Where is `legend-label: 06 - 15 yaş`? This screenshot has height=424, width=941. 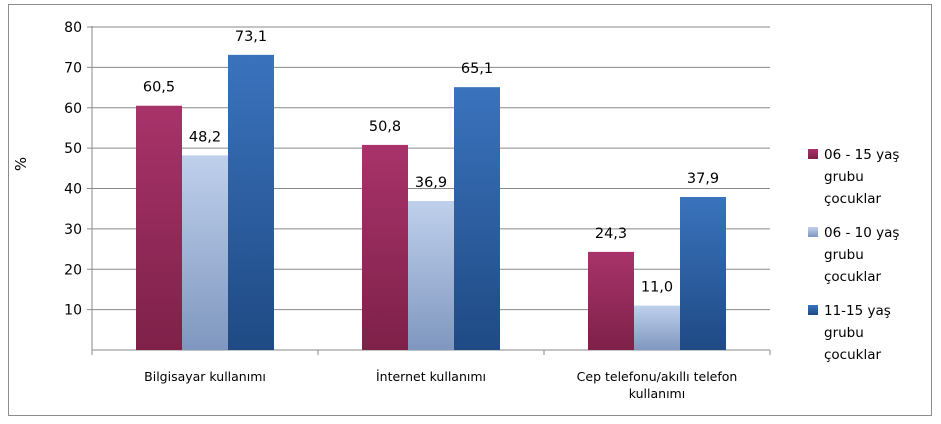 legend-label: 06 - 15 yaş is located at coordinates (861, 155).